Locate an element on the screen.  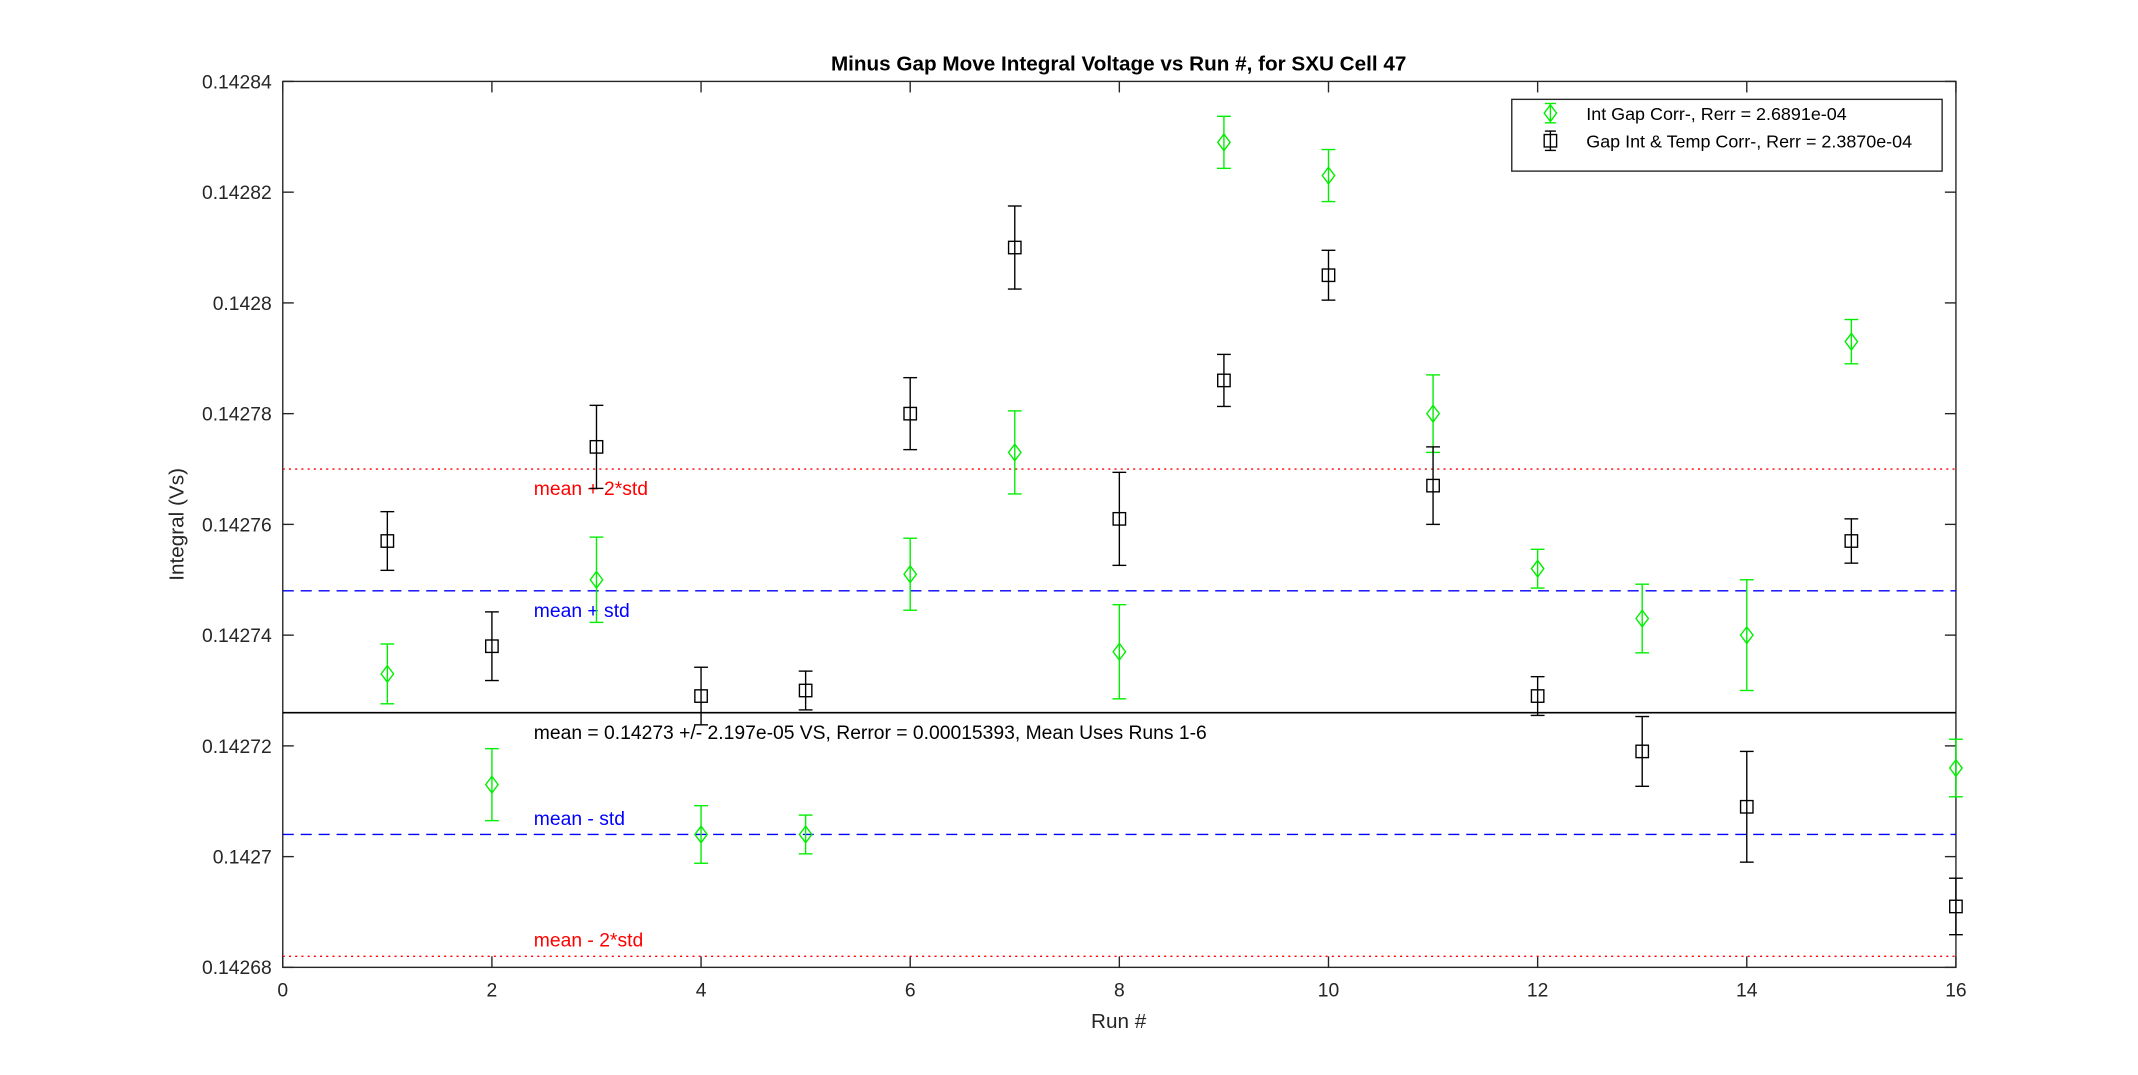
y-axis-label: Integral (Vs) is located at coordinates (176, 524).